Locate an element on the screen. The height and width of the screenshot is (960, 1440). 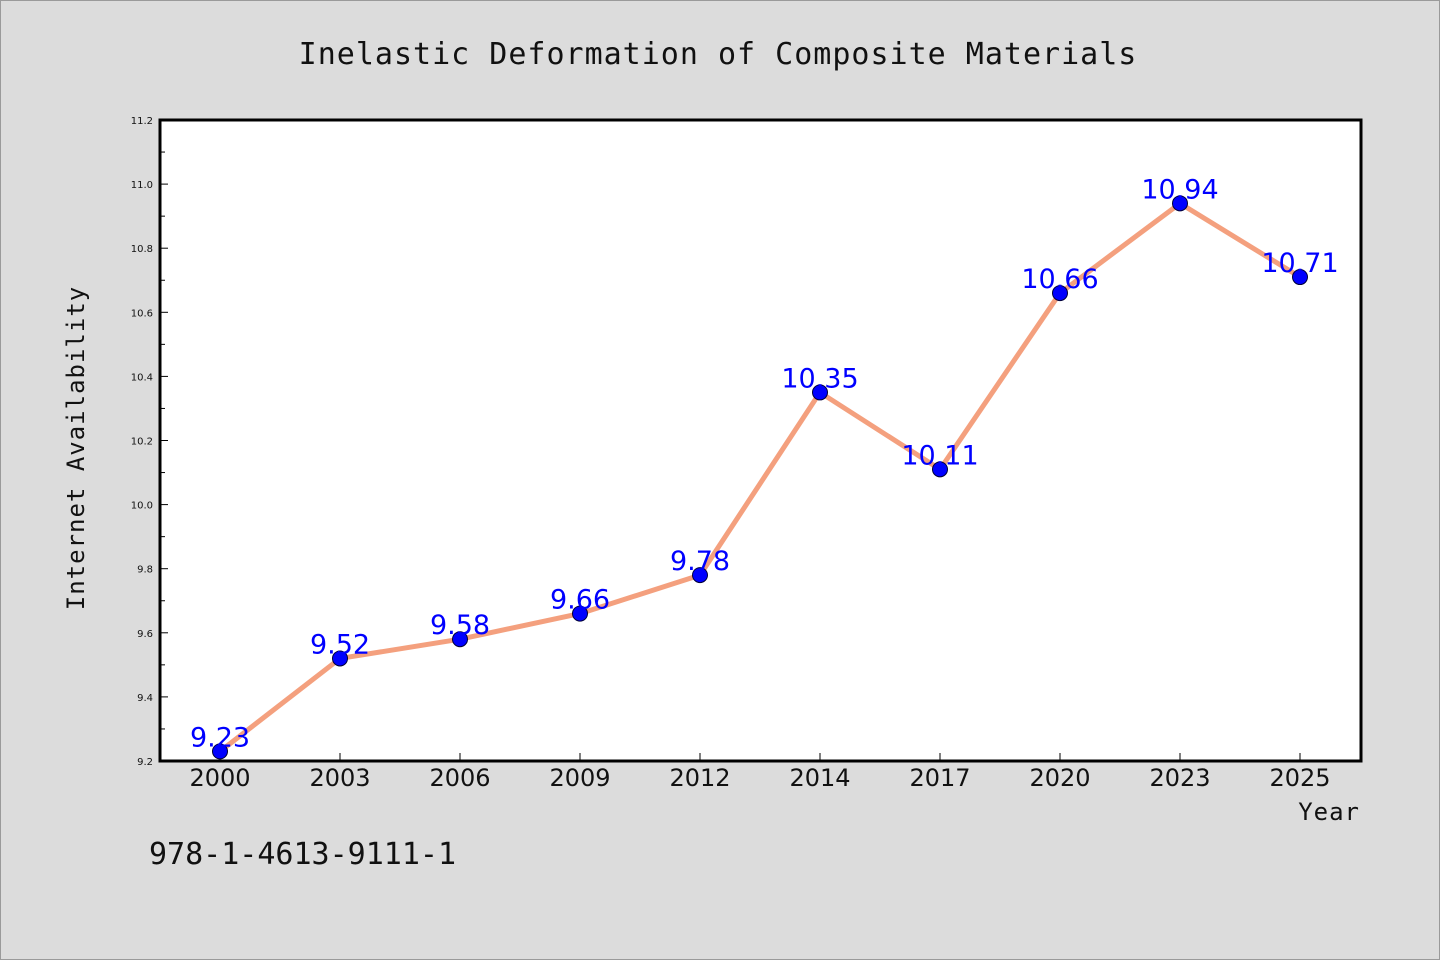
y-tick-label: 9.4 is located at coordinates (145, 698).